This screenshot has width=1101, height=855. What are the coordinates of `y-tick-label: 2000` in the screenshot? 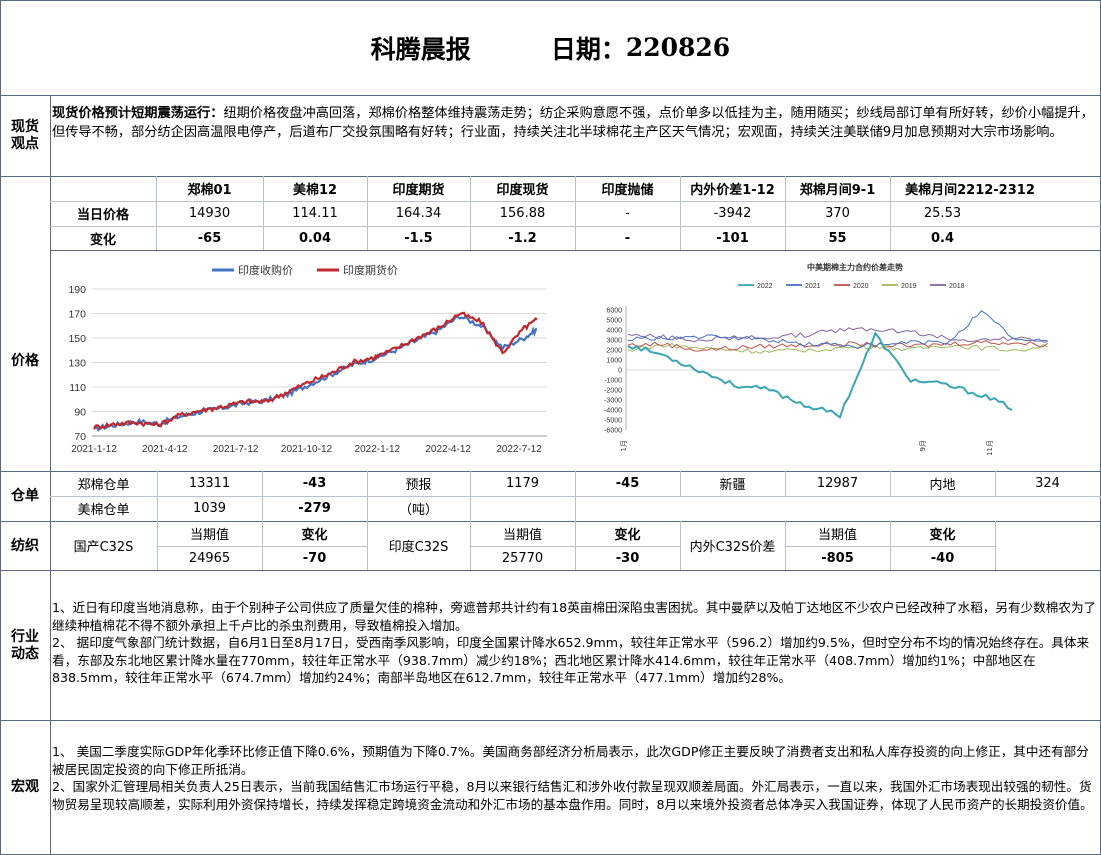 It's located at (614, 351).